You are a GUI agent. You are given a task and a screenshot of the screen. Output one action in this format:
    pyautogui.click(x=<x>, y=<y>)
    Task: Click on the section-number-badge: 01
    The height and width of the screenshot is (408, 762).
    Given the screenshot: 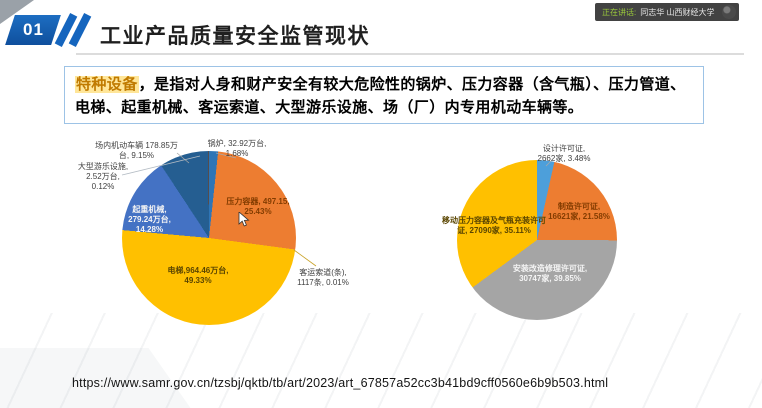 What is the action you would take?
    pyautogui.click(x=33, y=30)
    